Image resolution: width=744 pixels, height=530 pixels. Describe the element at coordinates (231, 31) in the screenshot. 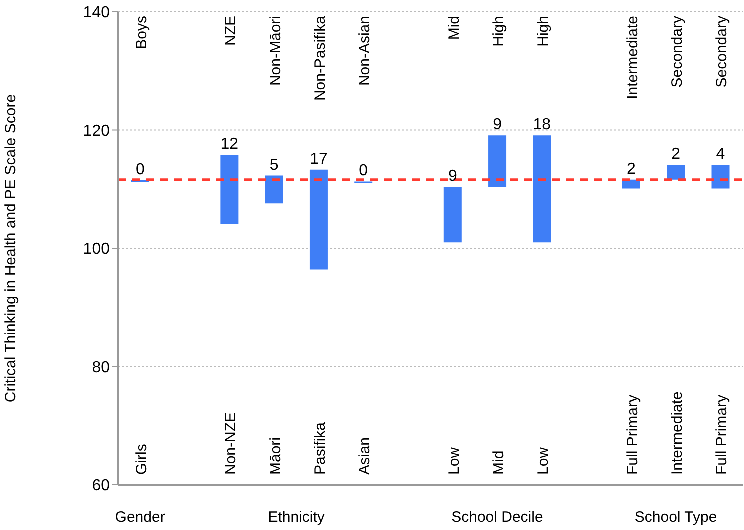

I see `annotation: NZE` at that location.